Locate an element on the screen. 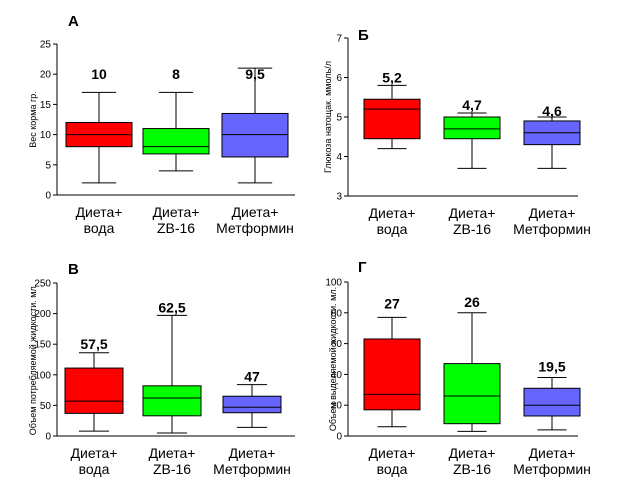  data-label: 19,5 is located at coordinates (551, 367).